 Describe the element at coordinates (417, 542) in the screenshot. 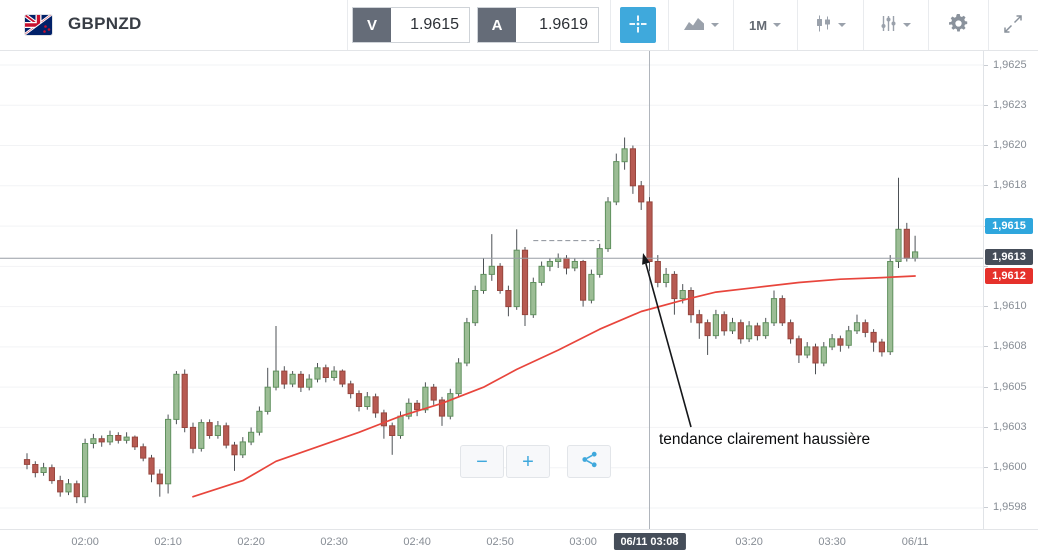

I see `time-axis-label: 02:40` at that location.